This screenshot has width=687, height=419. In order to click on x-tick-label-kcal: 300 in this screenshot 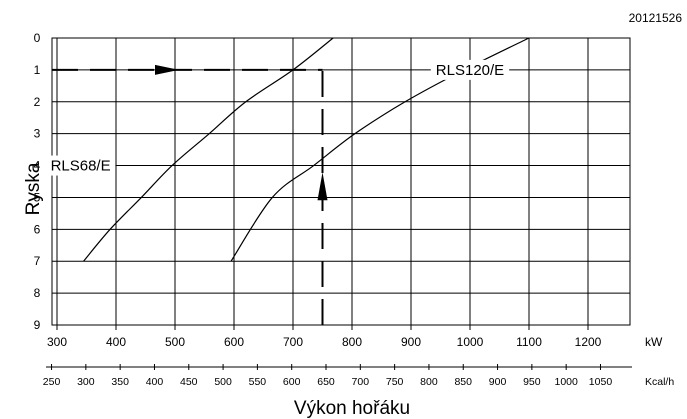, I will do `click(86, 382)`.